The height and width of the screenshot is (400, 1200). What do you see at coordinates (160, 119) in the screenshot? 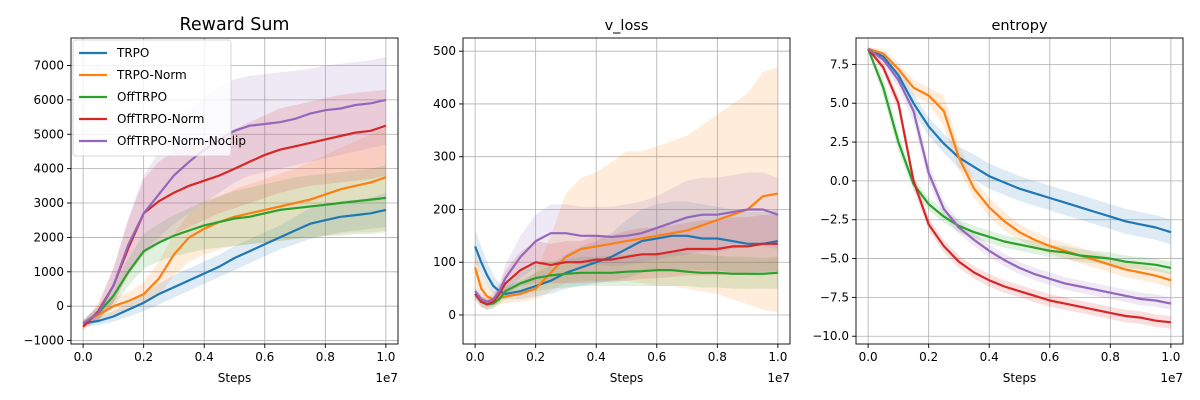
I see `legend-label-offtrpo-norm: OffTRPO-Norm` at bounding box center [160, 119].